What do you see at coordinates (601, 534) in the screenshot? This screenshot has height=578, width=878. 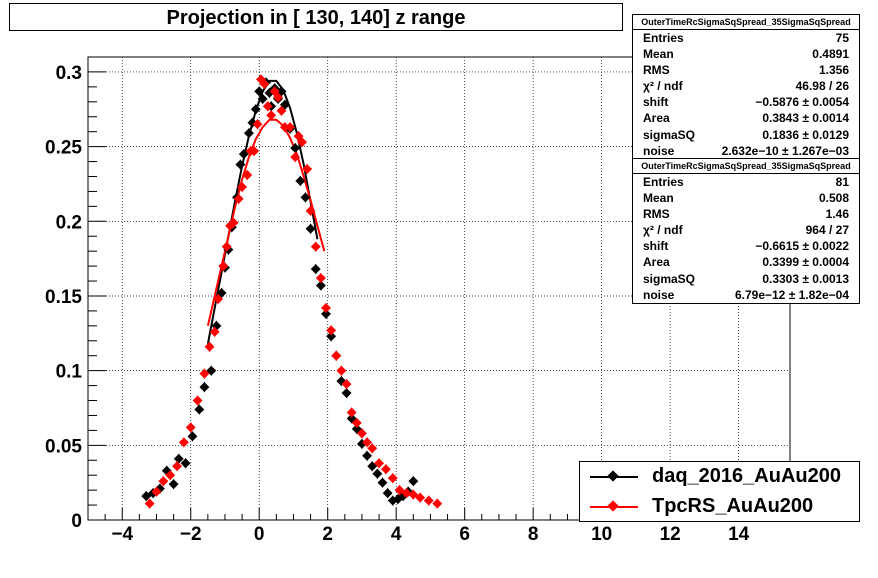 I see `x-tick-label: 10` at bounding box center [601, 534].